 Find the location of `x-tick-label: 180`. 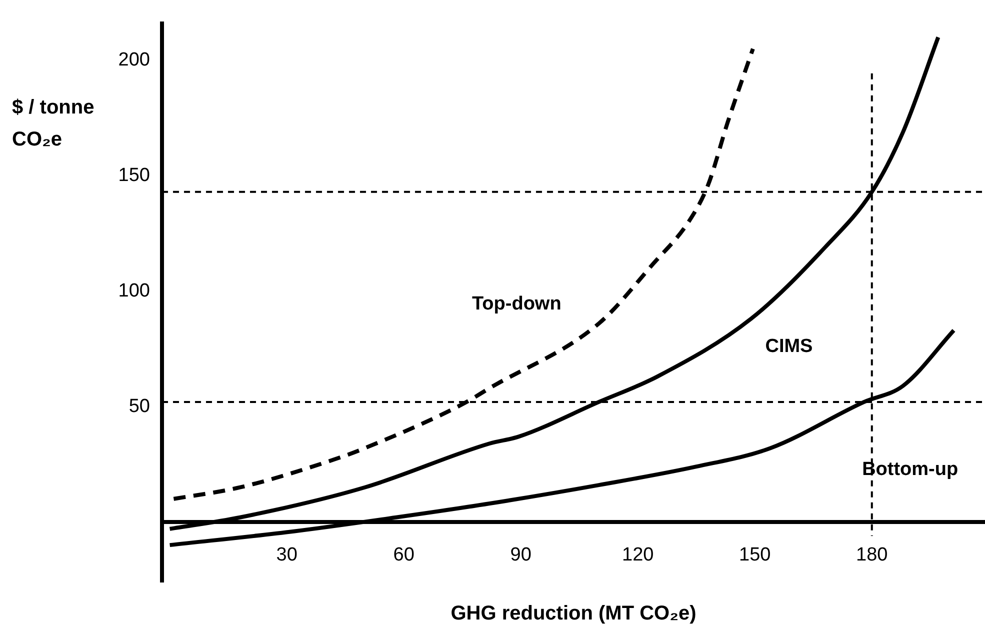

x-tick-label: 180 is located at coordinates (872, 555).